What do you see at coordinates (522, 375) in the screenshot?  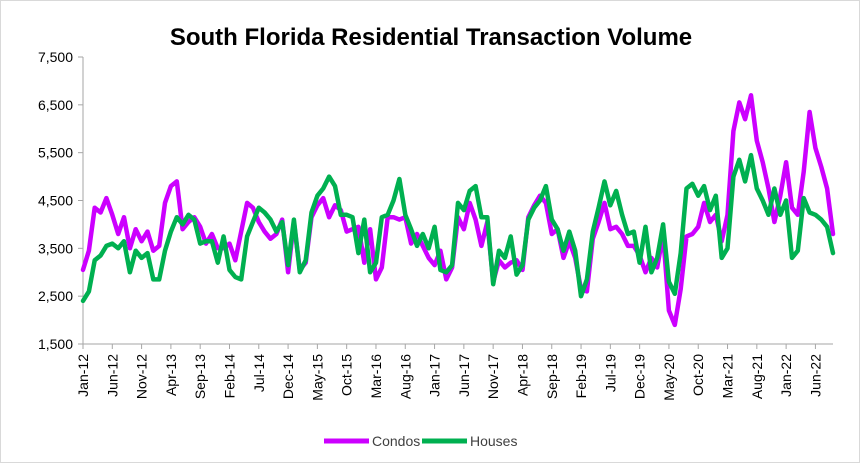 I see `x-tick-label: Apr-18` at bounding box center [522, 375].